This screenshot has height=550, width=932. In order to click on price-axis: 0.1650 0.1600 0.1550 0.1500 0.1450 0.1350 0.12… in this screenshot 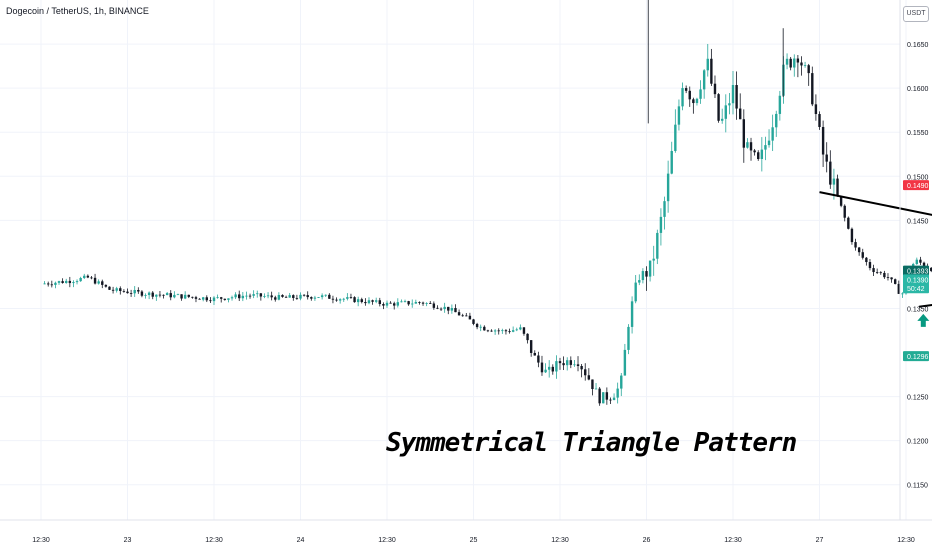, I will do `click(914, 260)`.